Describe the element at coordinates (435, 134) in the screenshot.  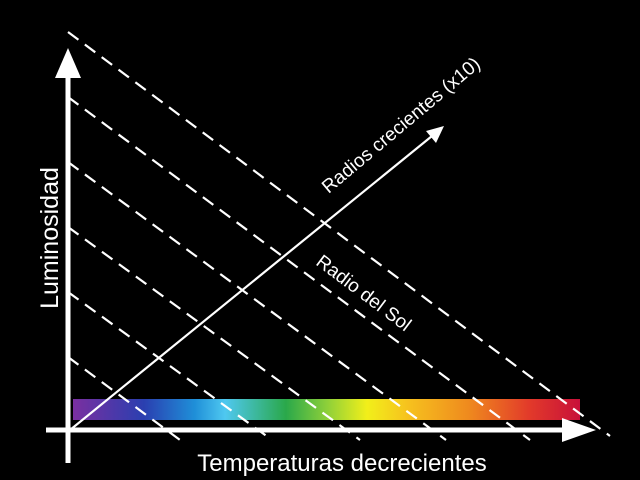
I see `radius-arrow-head` at that location.